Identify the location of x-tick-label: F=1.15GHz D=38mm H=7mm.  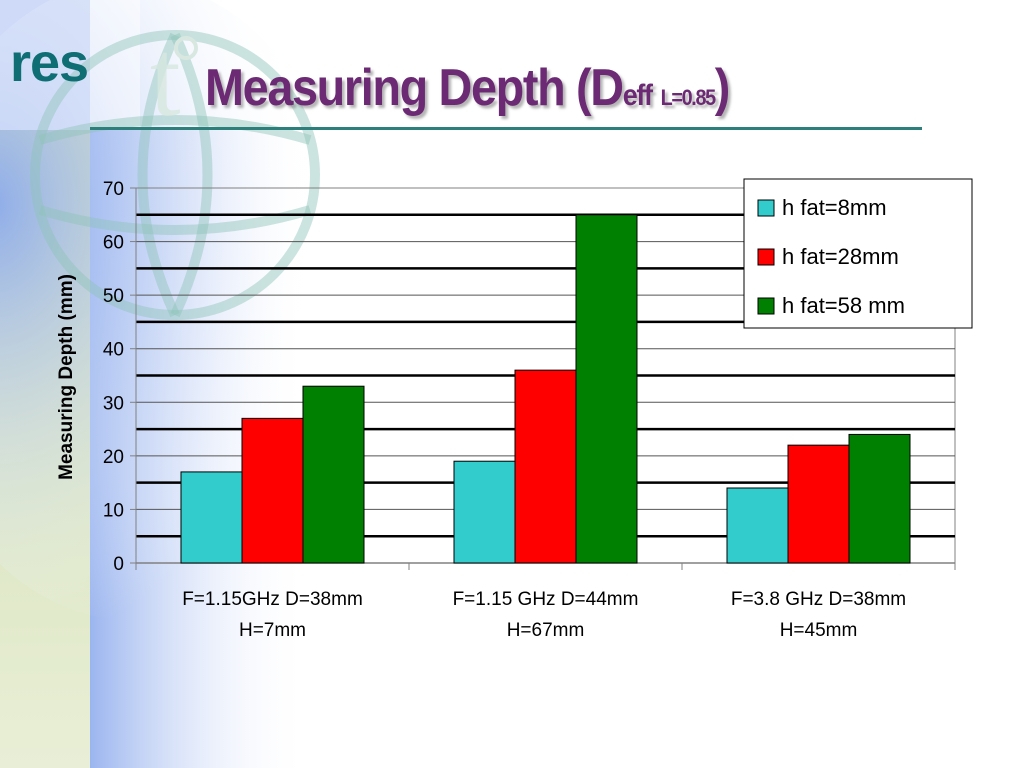
(272, 615).